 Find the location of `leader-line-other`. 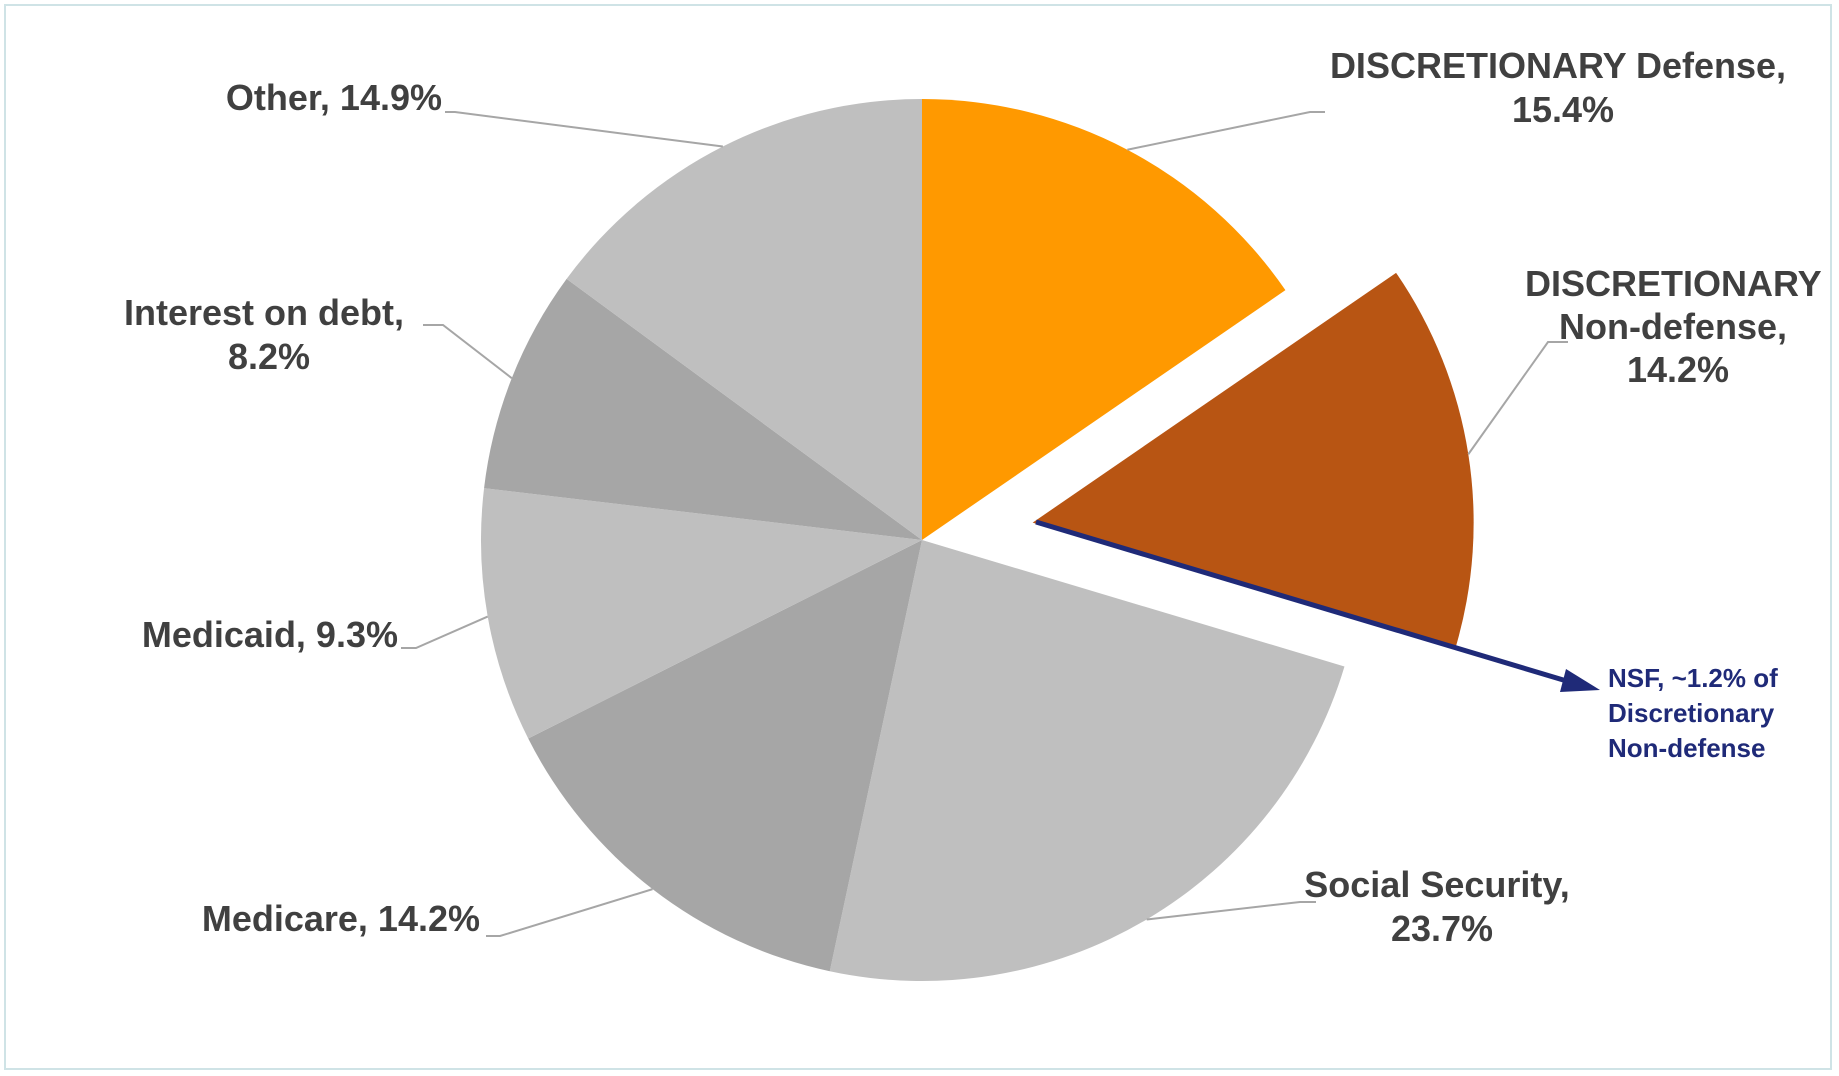

leader-line-other is located at coordinates (584, 129).